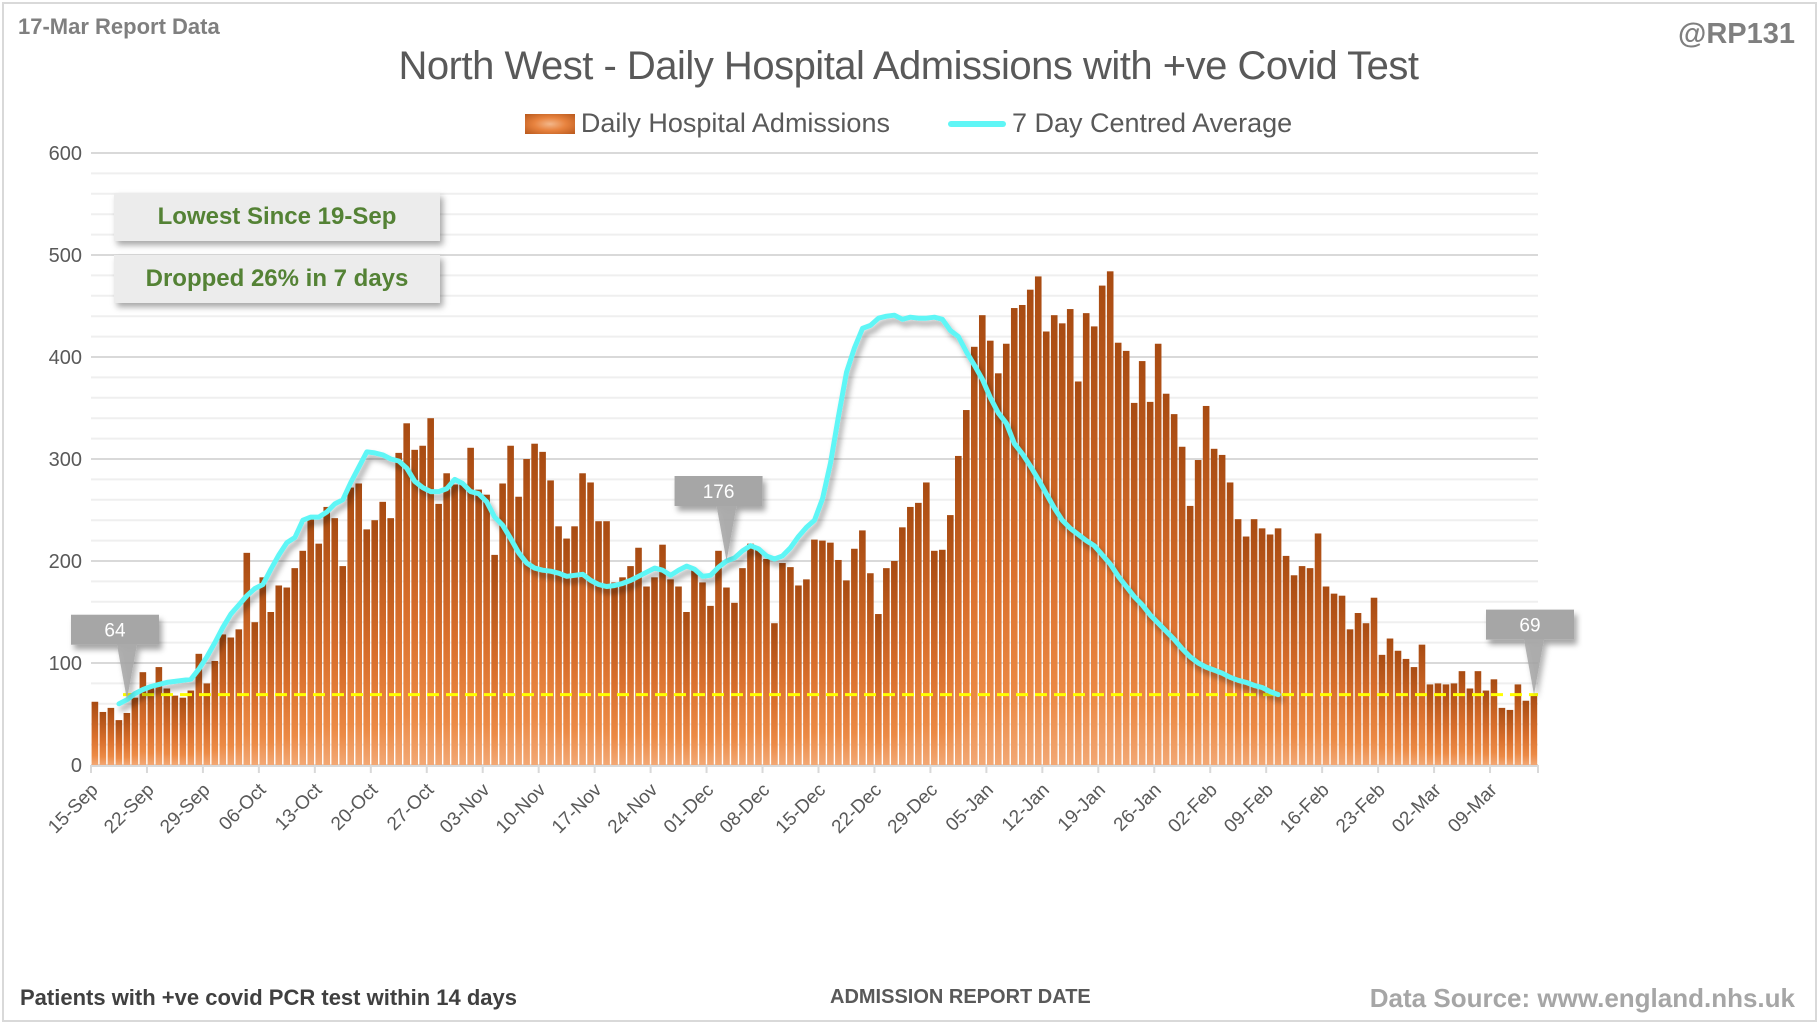 This screenshot has height=1022, width=1817. Describe the element at coordinates (277, 217) in the screenshot. I see `annotation-lowest-since: Lowest Since 19-Sep` at that location.